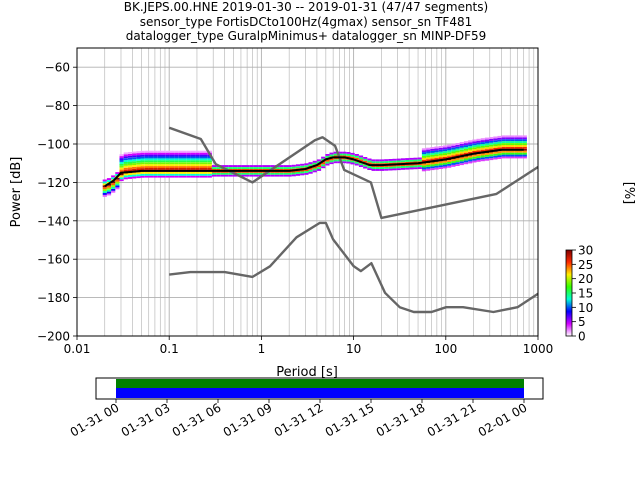 The height and width of the screenshot is (480, 640). Describe the element at coordinates (353, 349) in the screenshot. I see `x-tick-label: 10` at that location.